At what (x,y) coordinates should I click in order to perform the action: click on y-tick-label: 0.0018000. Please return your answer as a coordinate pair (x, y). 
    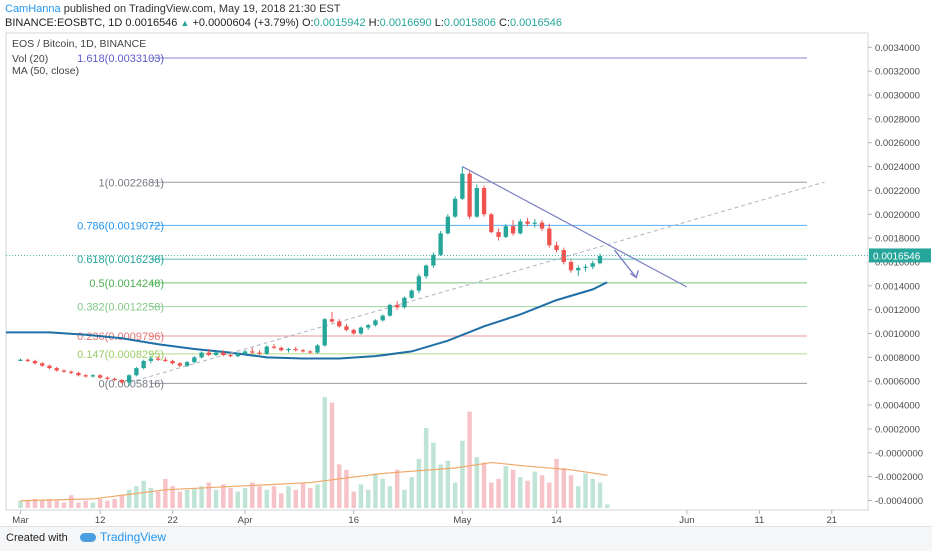
    Looking at the image, I should click on (897, 239).